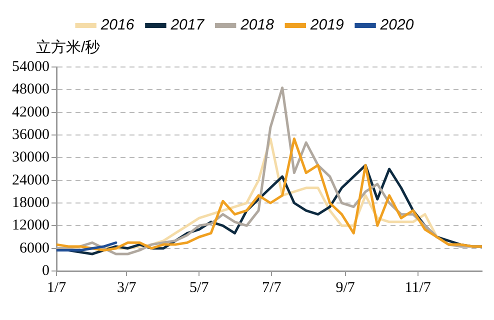 The width and height of the screenshot is (494, 320). What do you see at coordinates (117, 25) in the screenshot?
I see `legend-label: 2016` at bounding box center [117, 25].